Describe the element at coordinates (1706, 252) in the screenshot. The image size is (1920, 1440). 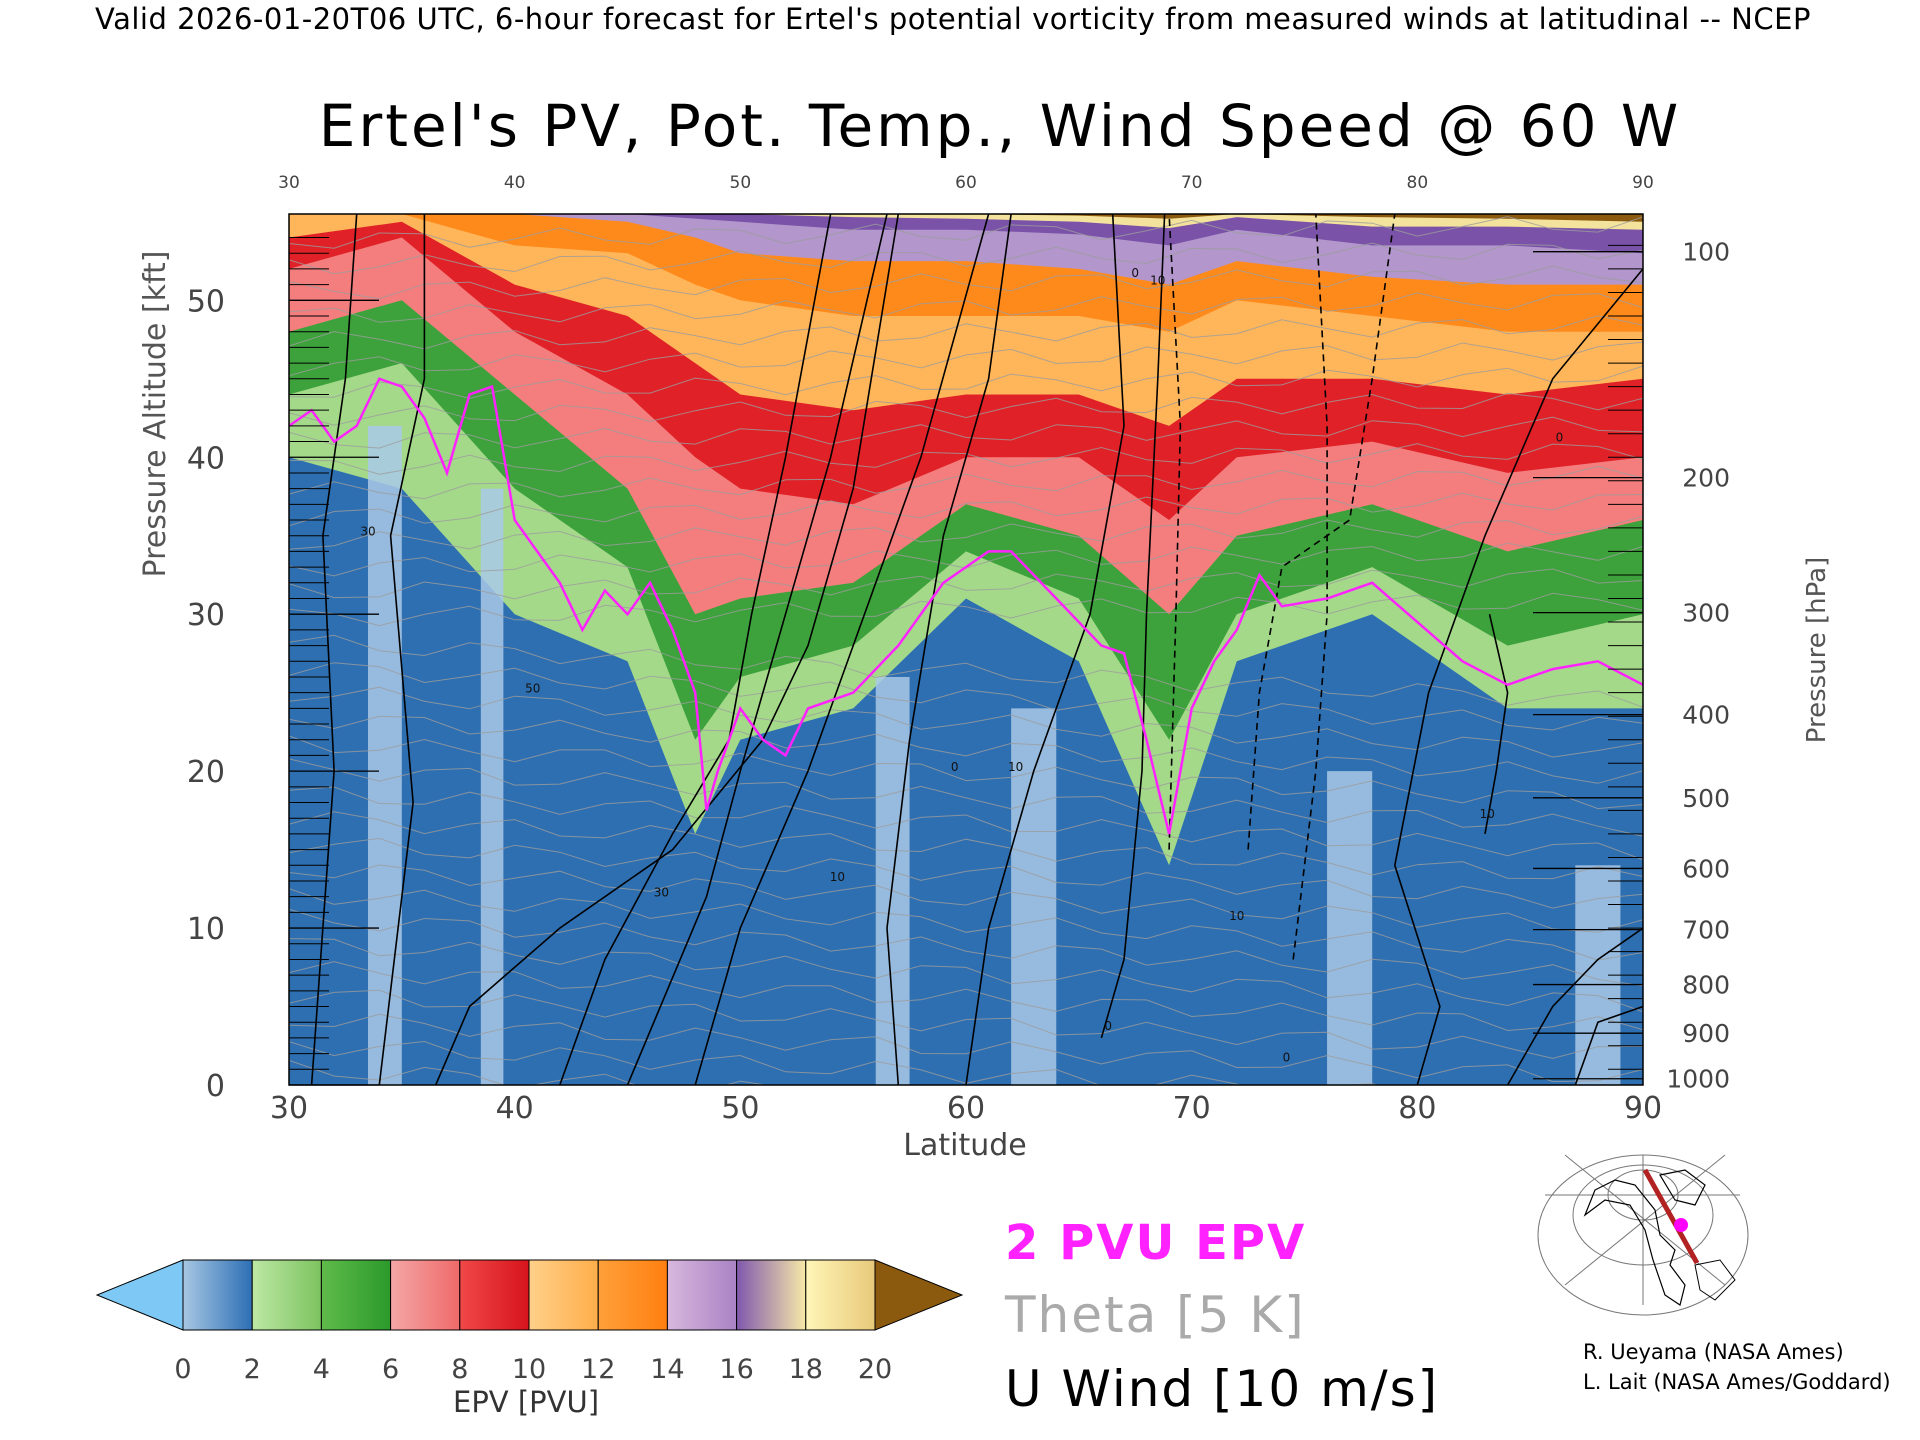
I see `y2-tick-label: 100` at that location.